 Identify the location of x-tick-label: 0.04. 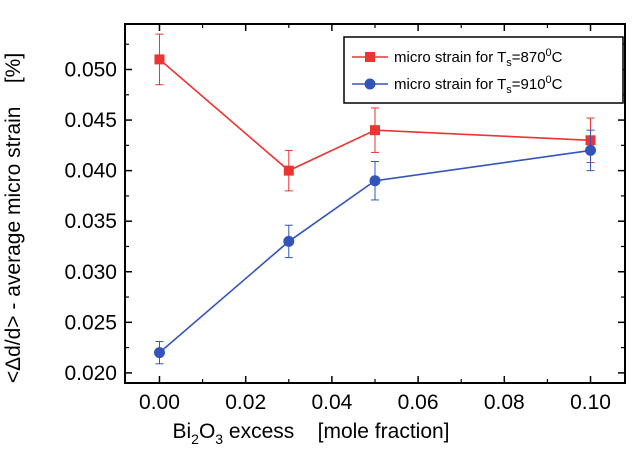
(331, 402).